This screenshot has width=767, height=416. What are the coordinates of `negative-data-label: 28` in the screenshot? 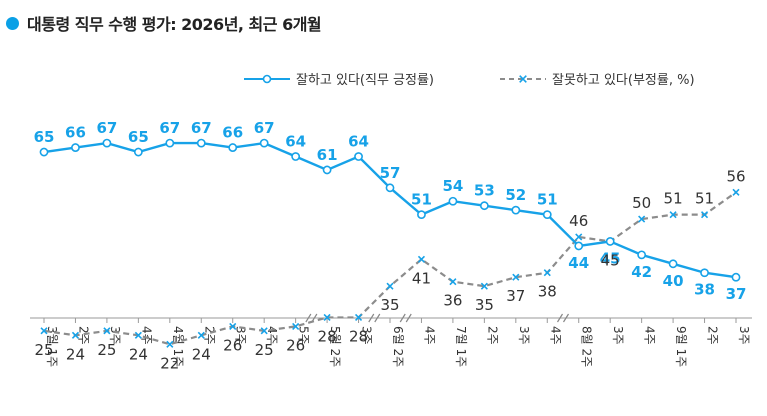 It's located at (358, 336).